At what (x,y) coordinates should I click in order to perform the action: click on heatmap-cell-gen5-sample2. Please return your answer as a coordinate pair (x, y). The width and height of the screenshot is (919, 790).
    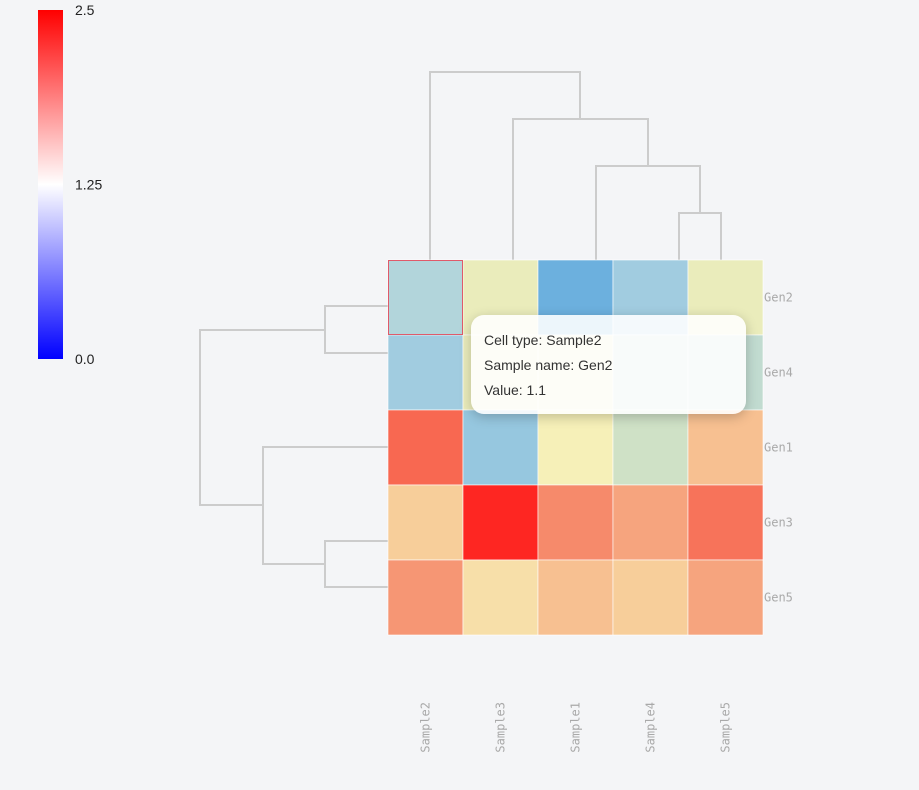
    Looking at the image, I should click on (425, 597).